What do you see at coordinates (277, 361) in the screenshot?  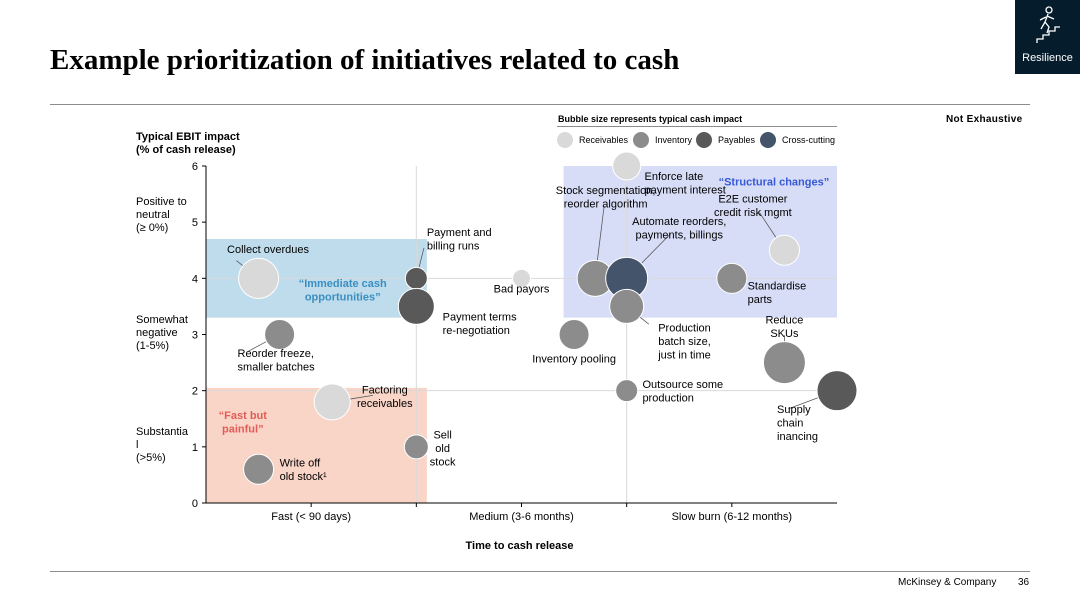 I see `bubble-label: Reorder freeze, smaller batches` at bounding box center [277, 361].